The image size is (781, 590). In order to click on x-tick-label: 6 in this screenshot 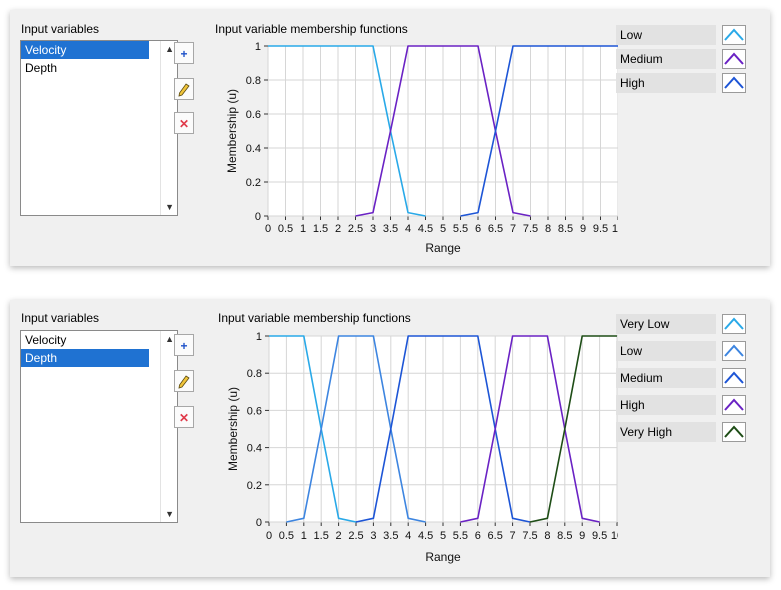, I will do `click(478, 536)`.